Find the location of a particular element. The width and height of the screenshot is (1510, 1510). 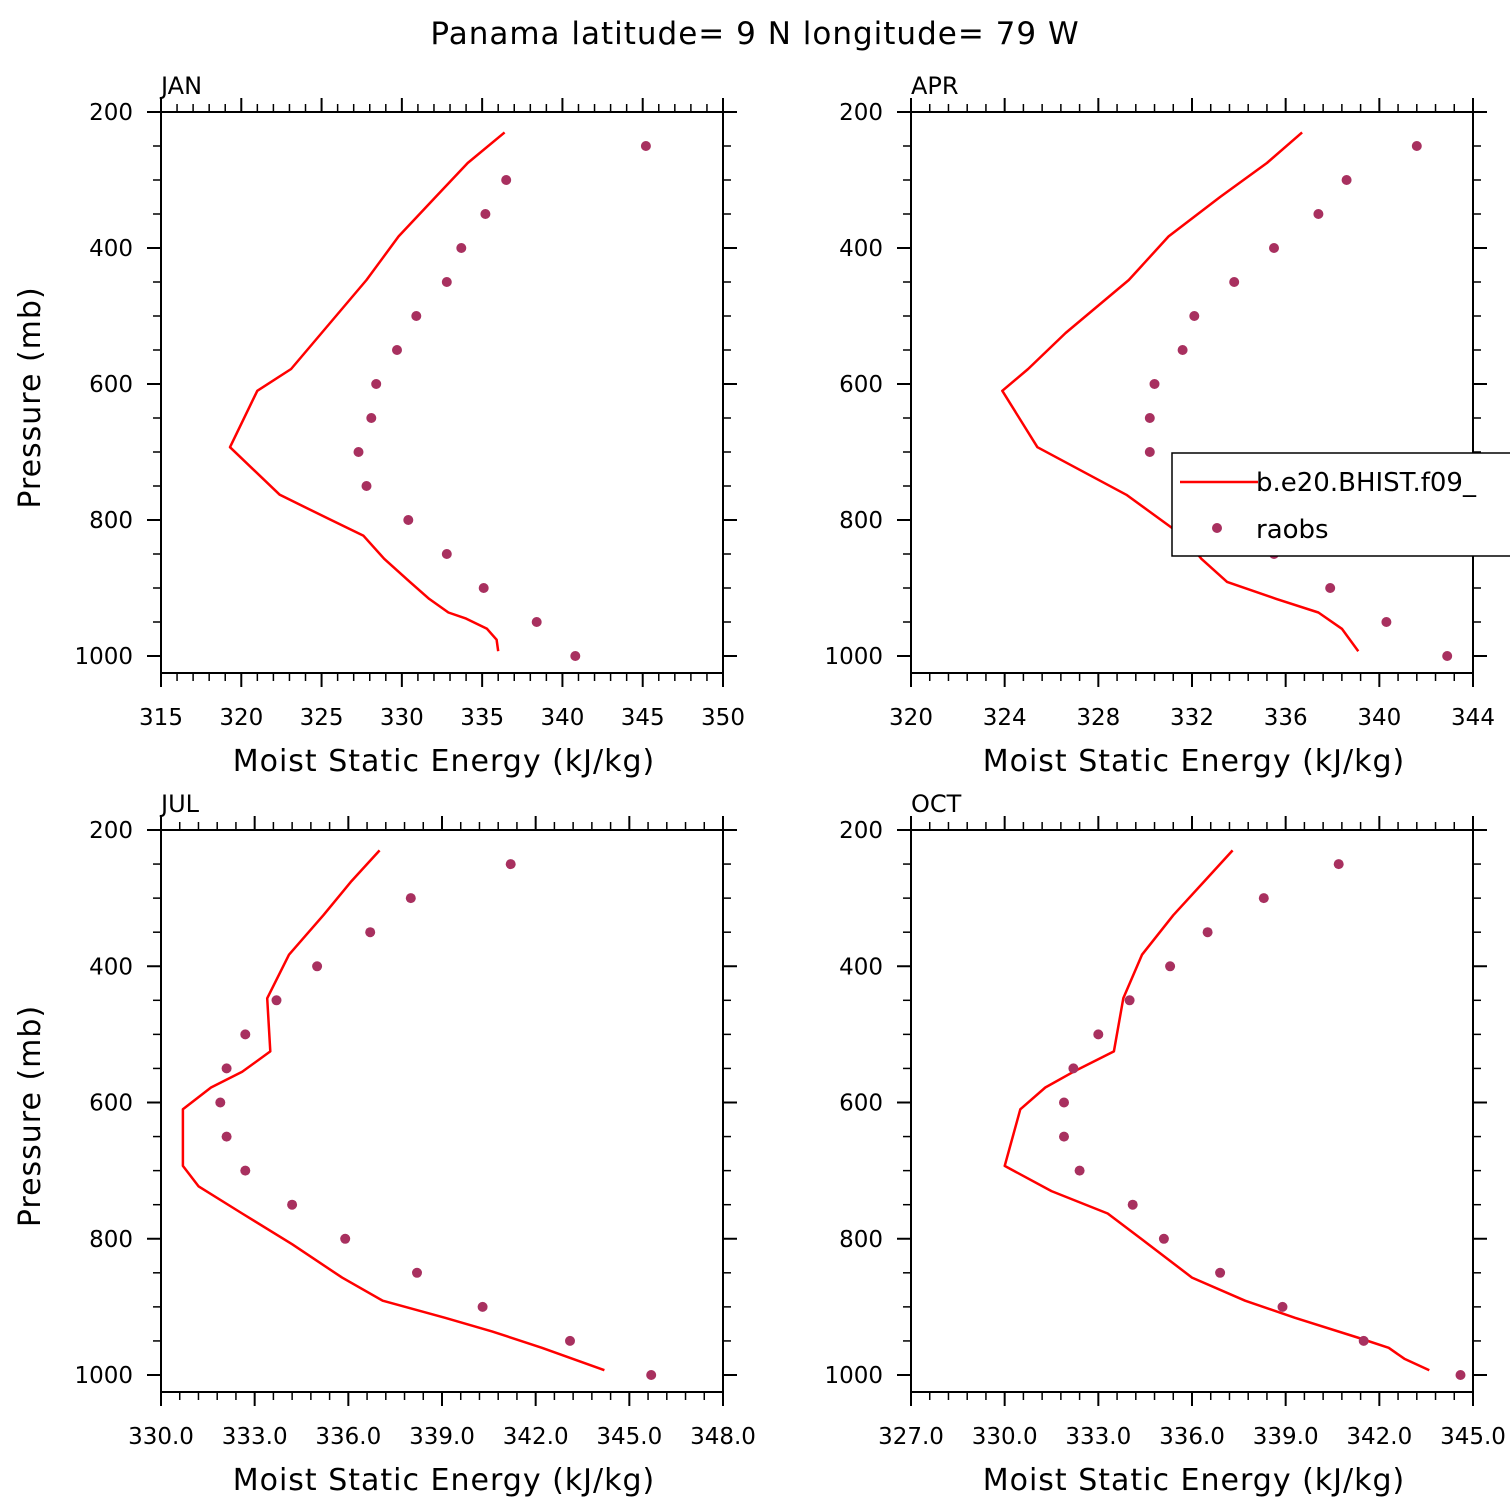

x-tick-label: 348.0 is located at coordinates (723, 1437).